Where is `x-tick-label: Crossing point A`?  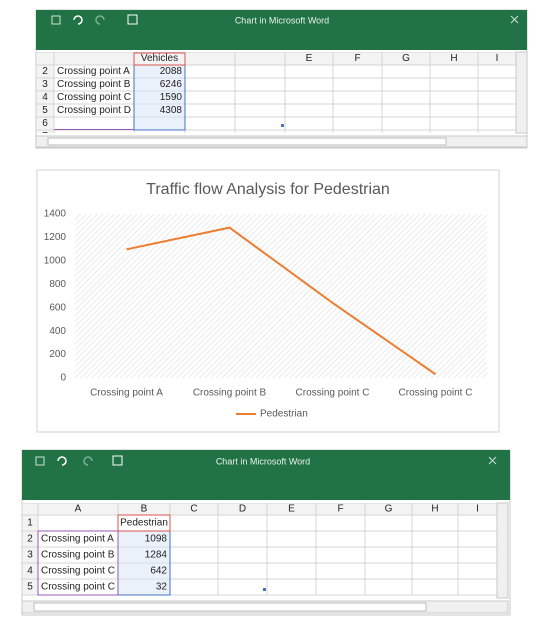 x-tick-label: Crossing point A is located at coordinates (126, 393).